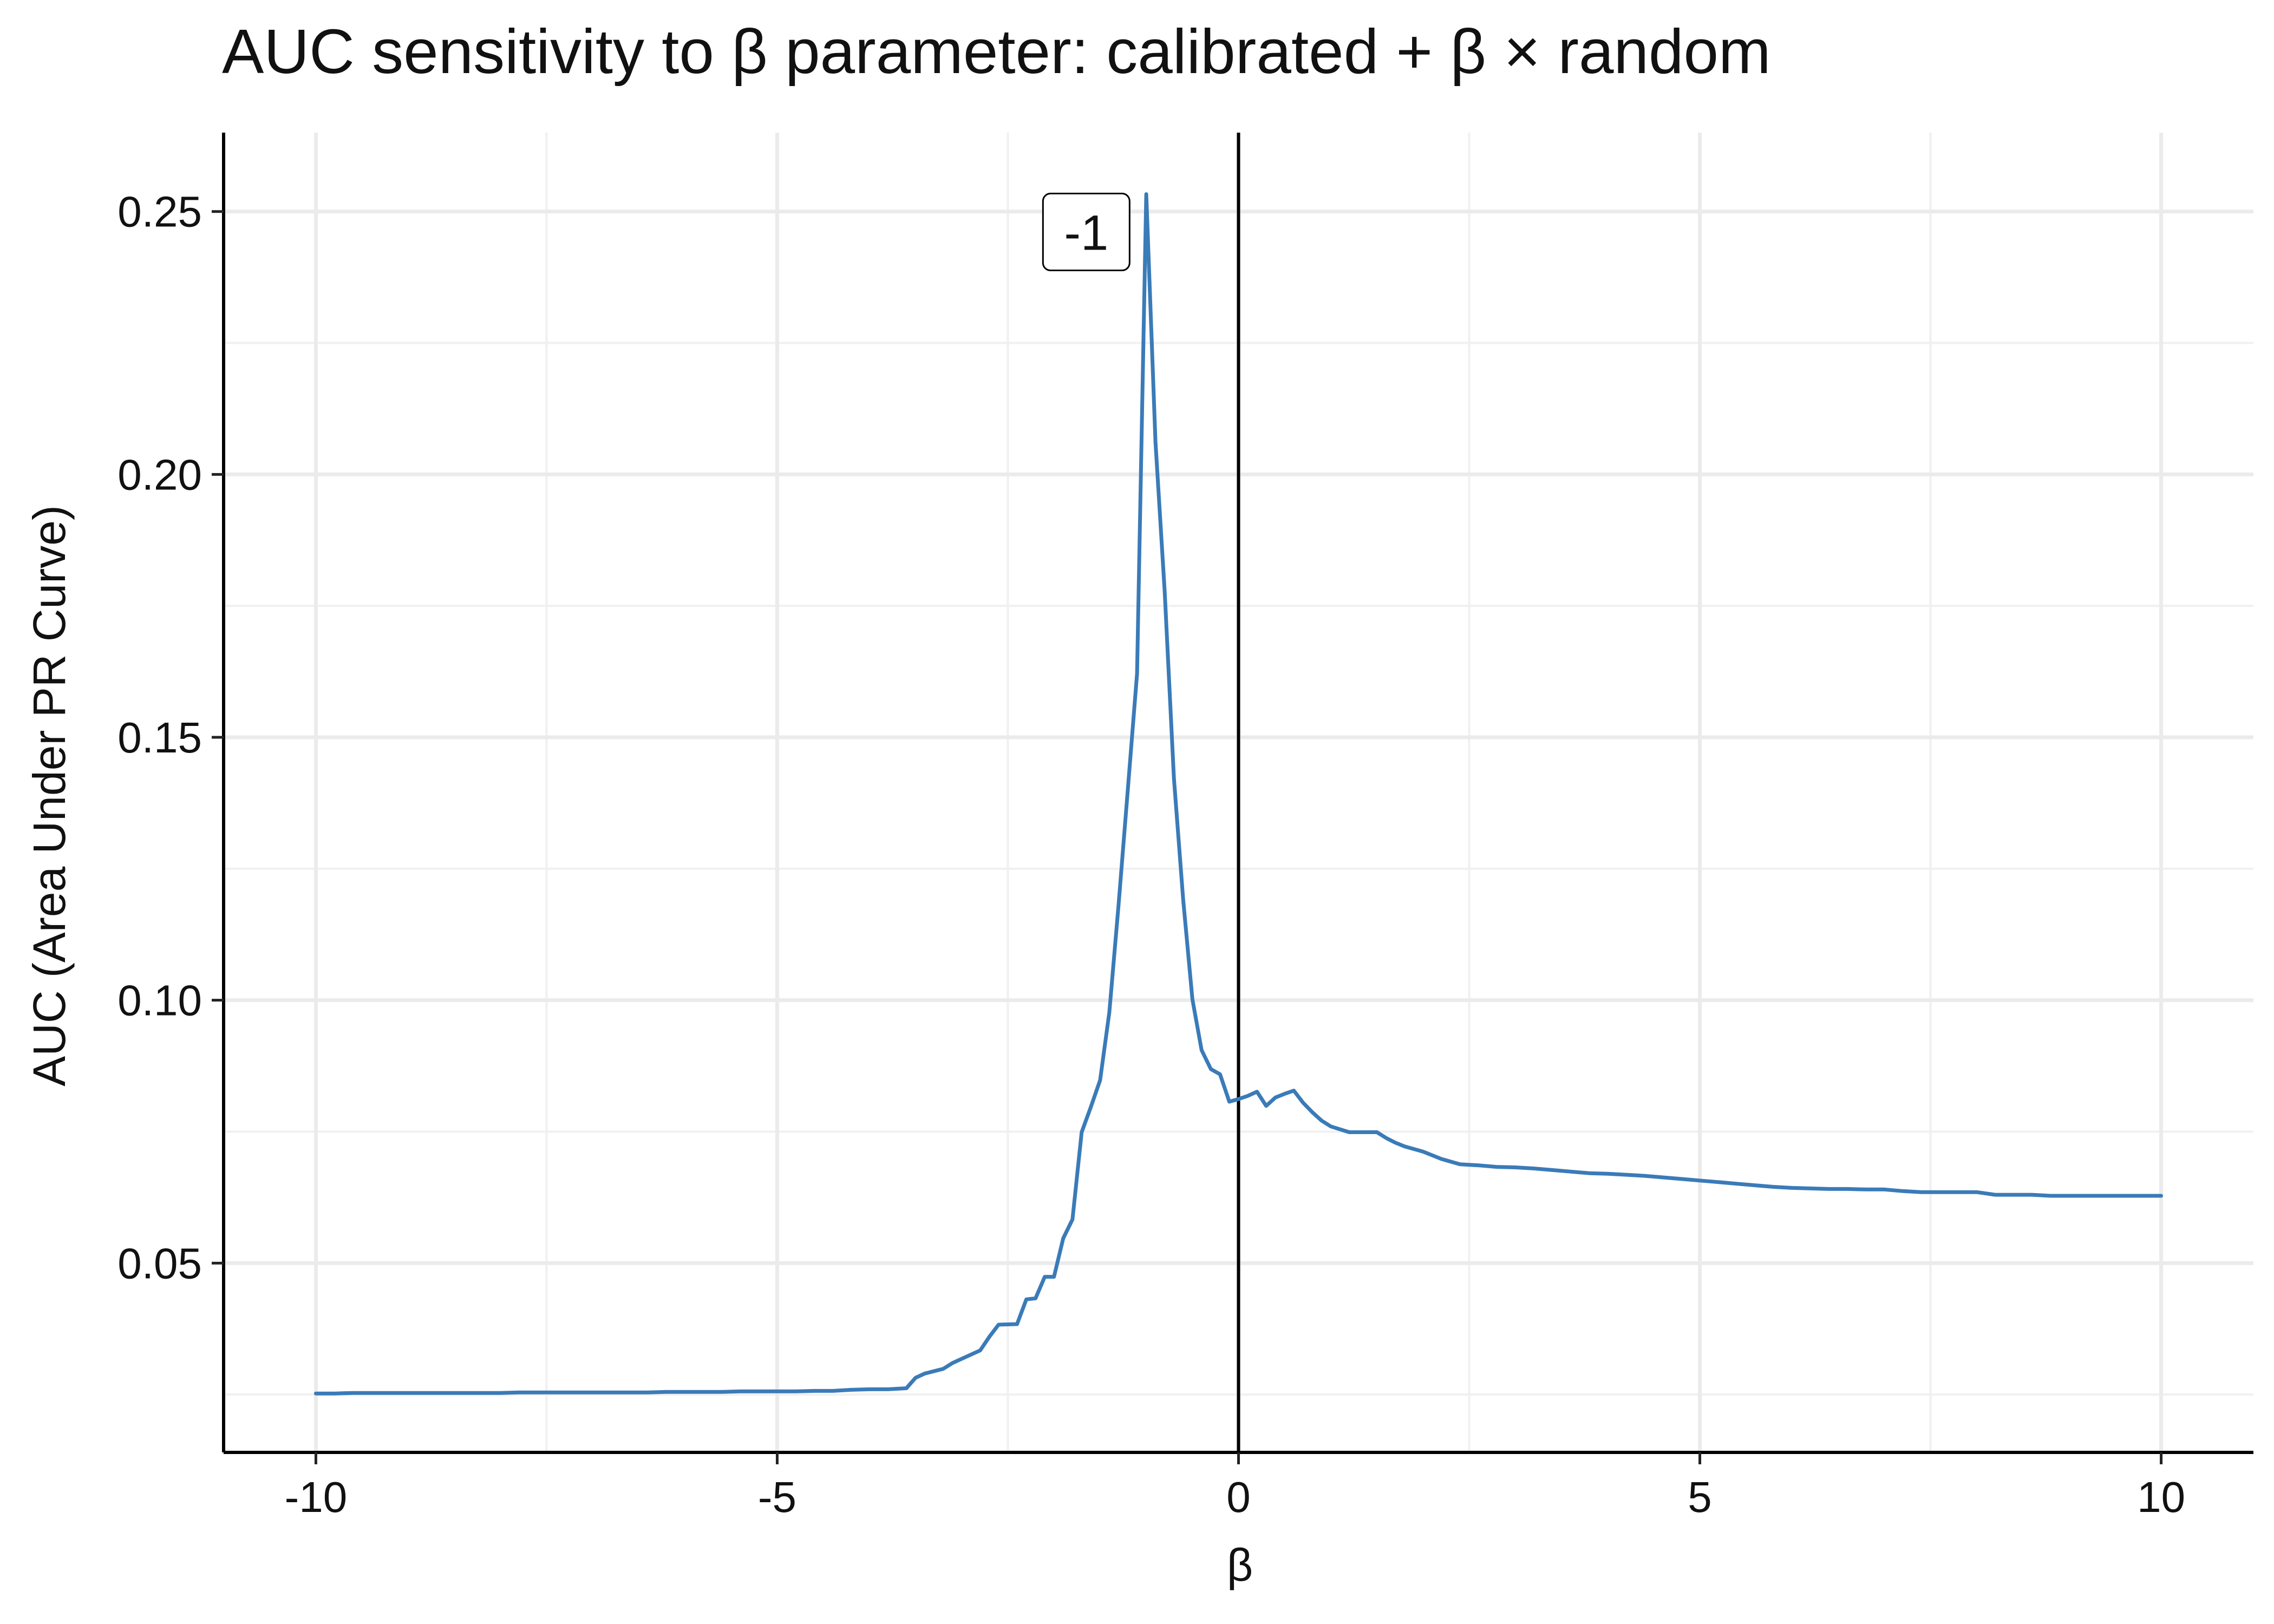  Describe the element at coordinates (160, 475) in the screenshot. I see `y-tick-label: 0.20` at that location.